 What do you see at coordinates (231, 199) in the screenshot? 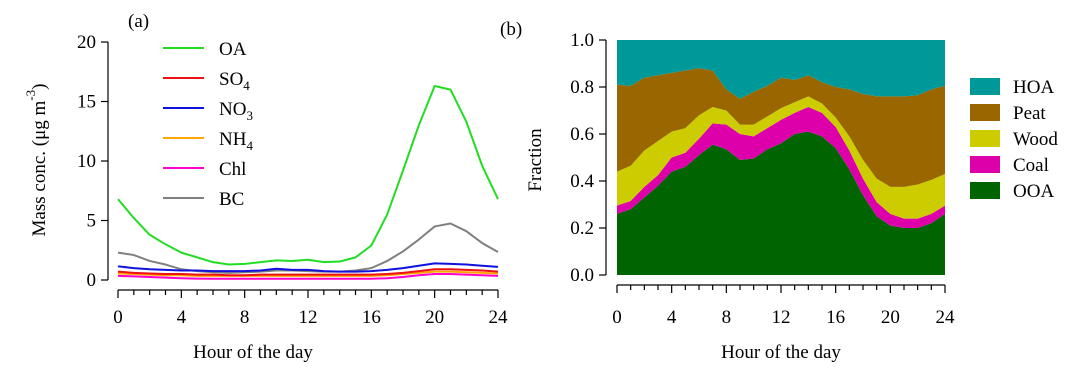
I see `legend-label-bc: BC` at bounding box center [231, 199].